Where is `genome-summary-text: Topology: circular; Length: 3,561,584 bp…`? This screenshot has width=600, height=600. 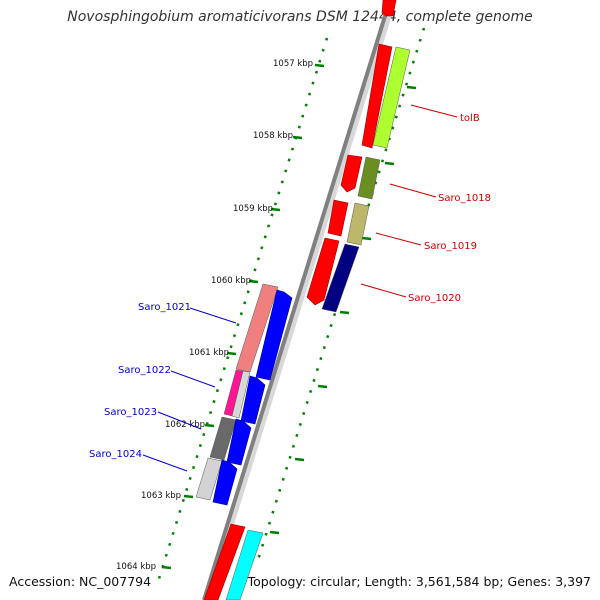 genome-summary-text: Topology: circular; Length: 3,561,584 bp… is located at coordinates (419, 581).